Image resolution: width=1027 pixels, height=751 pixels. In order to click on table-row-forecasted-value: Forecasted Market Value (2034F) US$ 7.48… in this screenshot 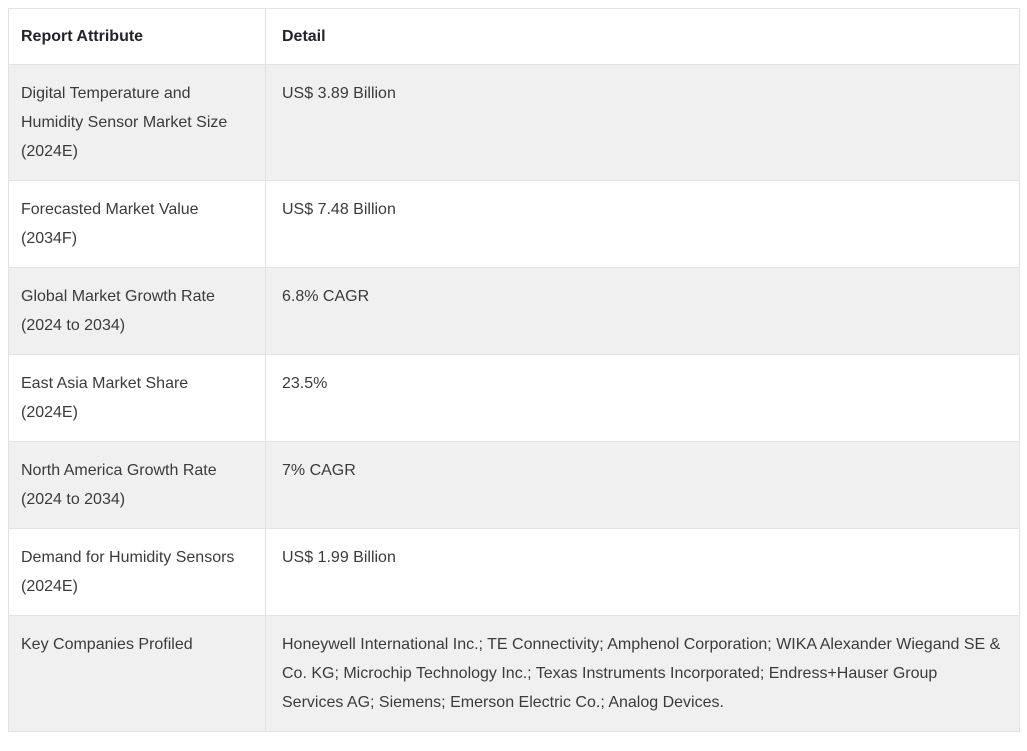, I will do `click(514, 224)`.